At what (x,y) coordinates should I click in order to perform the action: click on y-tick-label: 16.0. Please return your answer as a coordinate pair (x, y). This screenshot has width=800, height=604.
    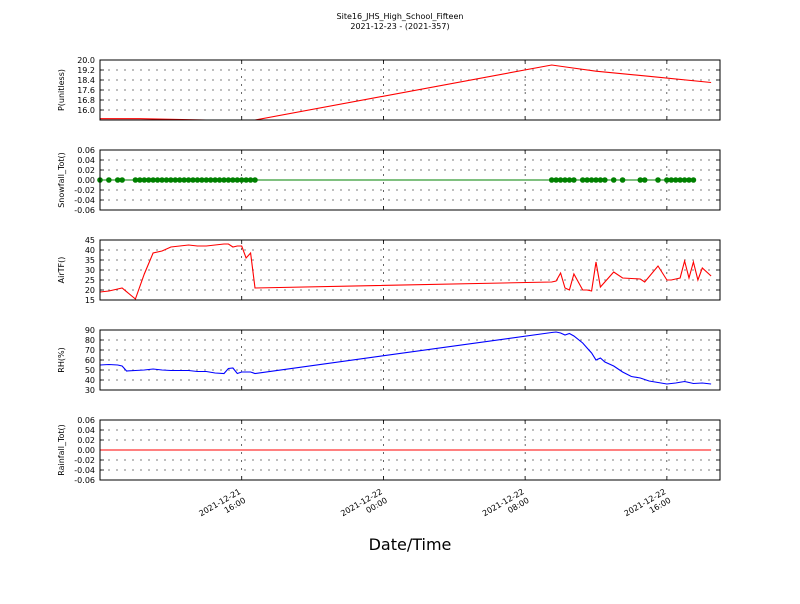
    Looking at the image, I should click on (86, 110).